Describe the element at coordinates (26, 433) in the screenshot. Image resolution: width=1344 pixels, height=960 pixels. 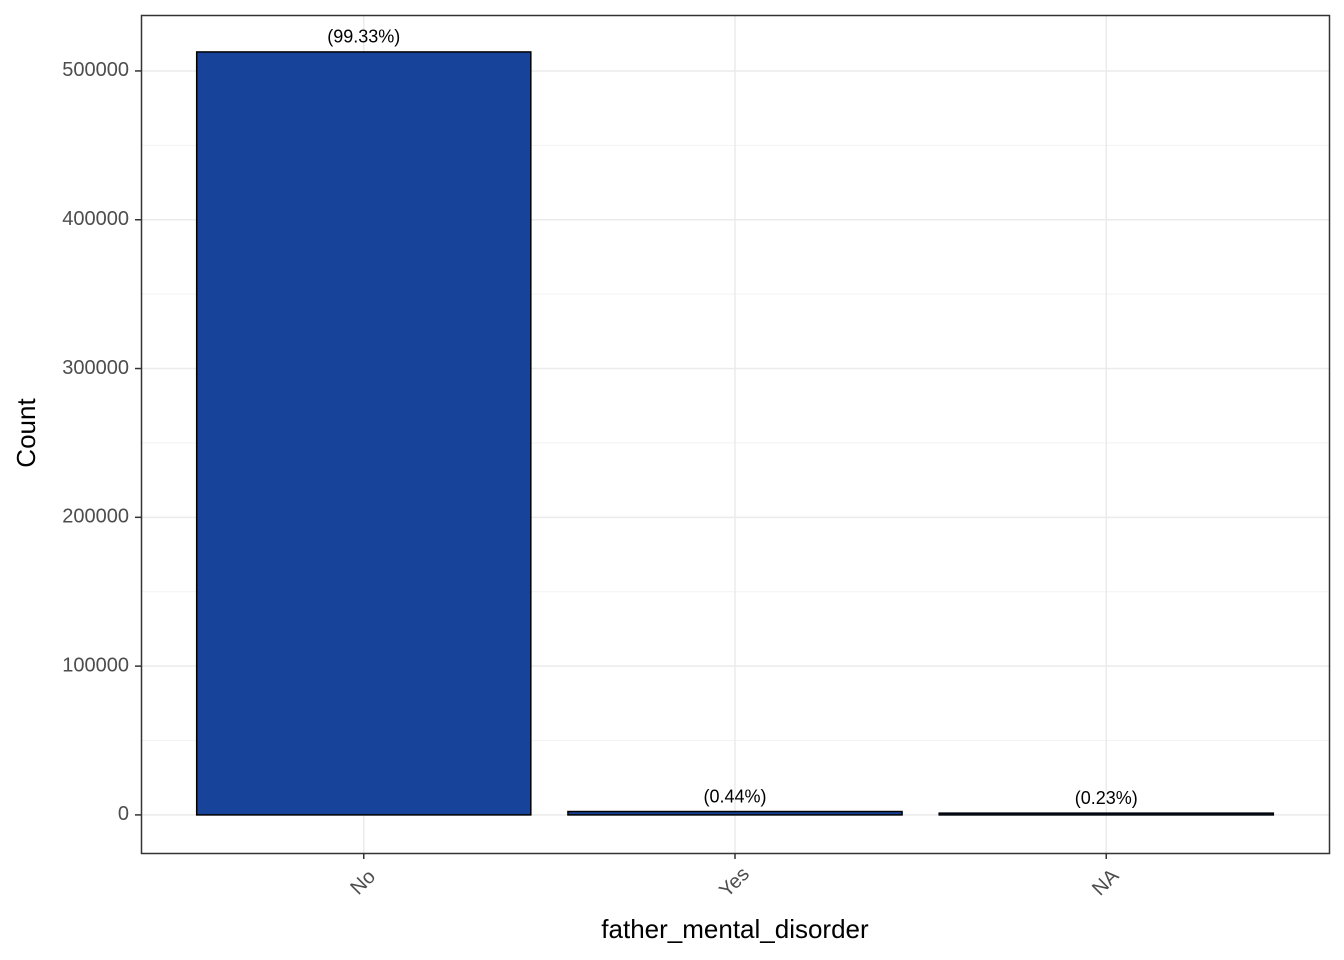
I see `y-axis-title: Count` at that location.